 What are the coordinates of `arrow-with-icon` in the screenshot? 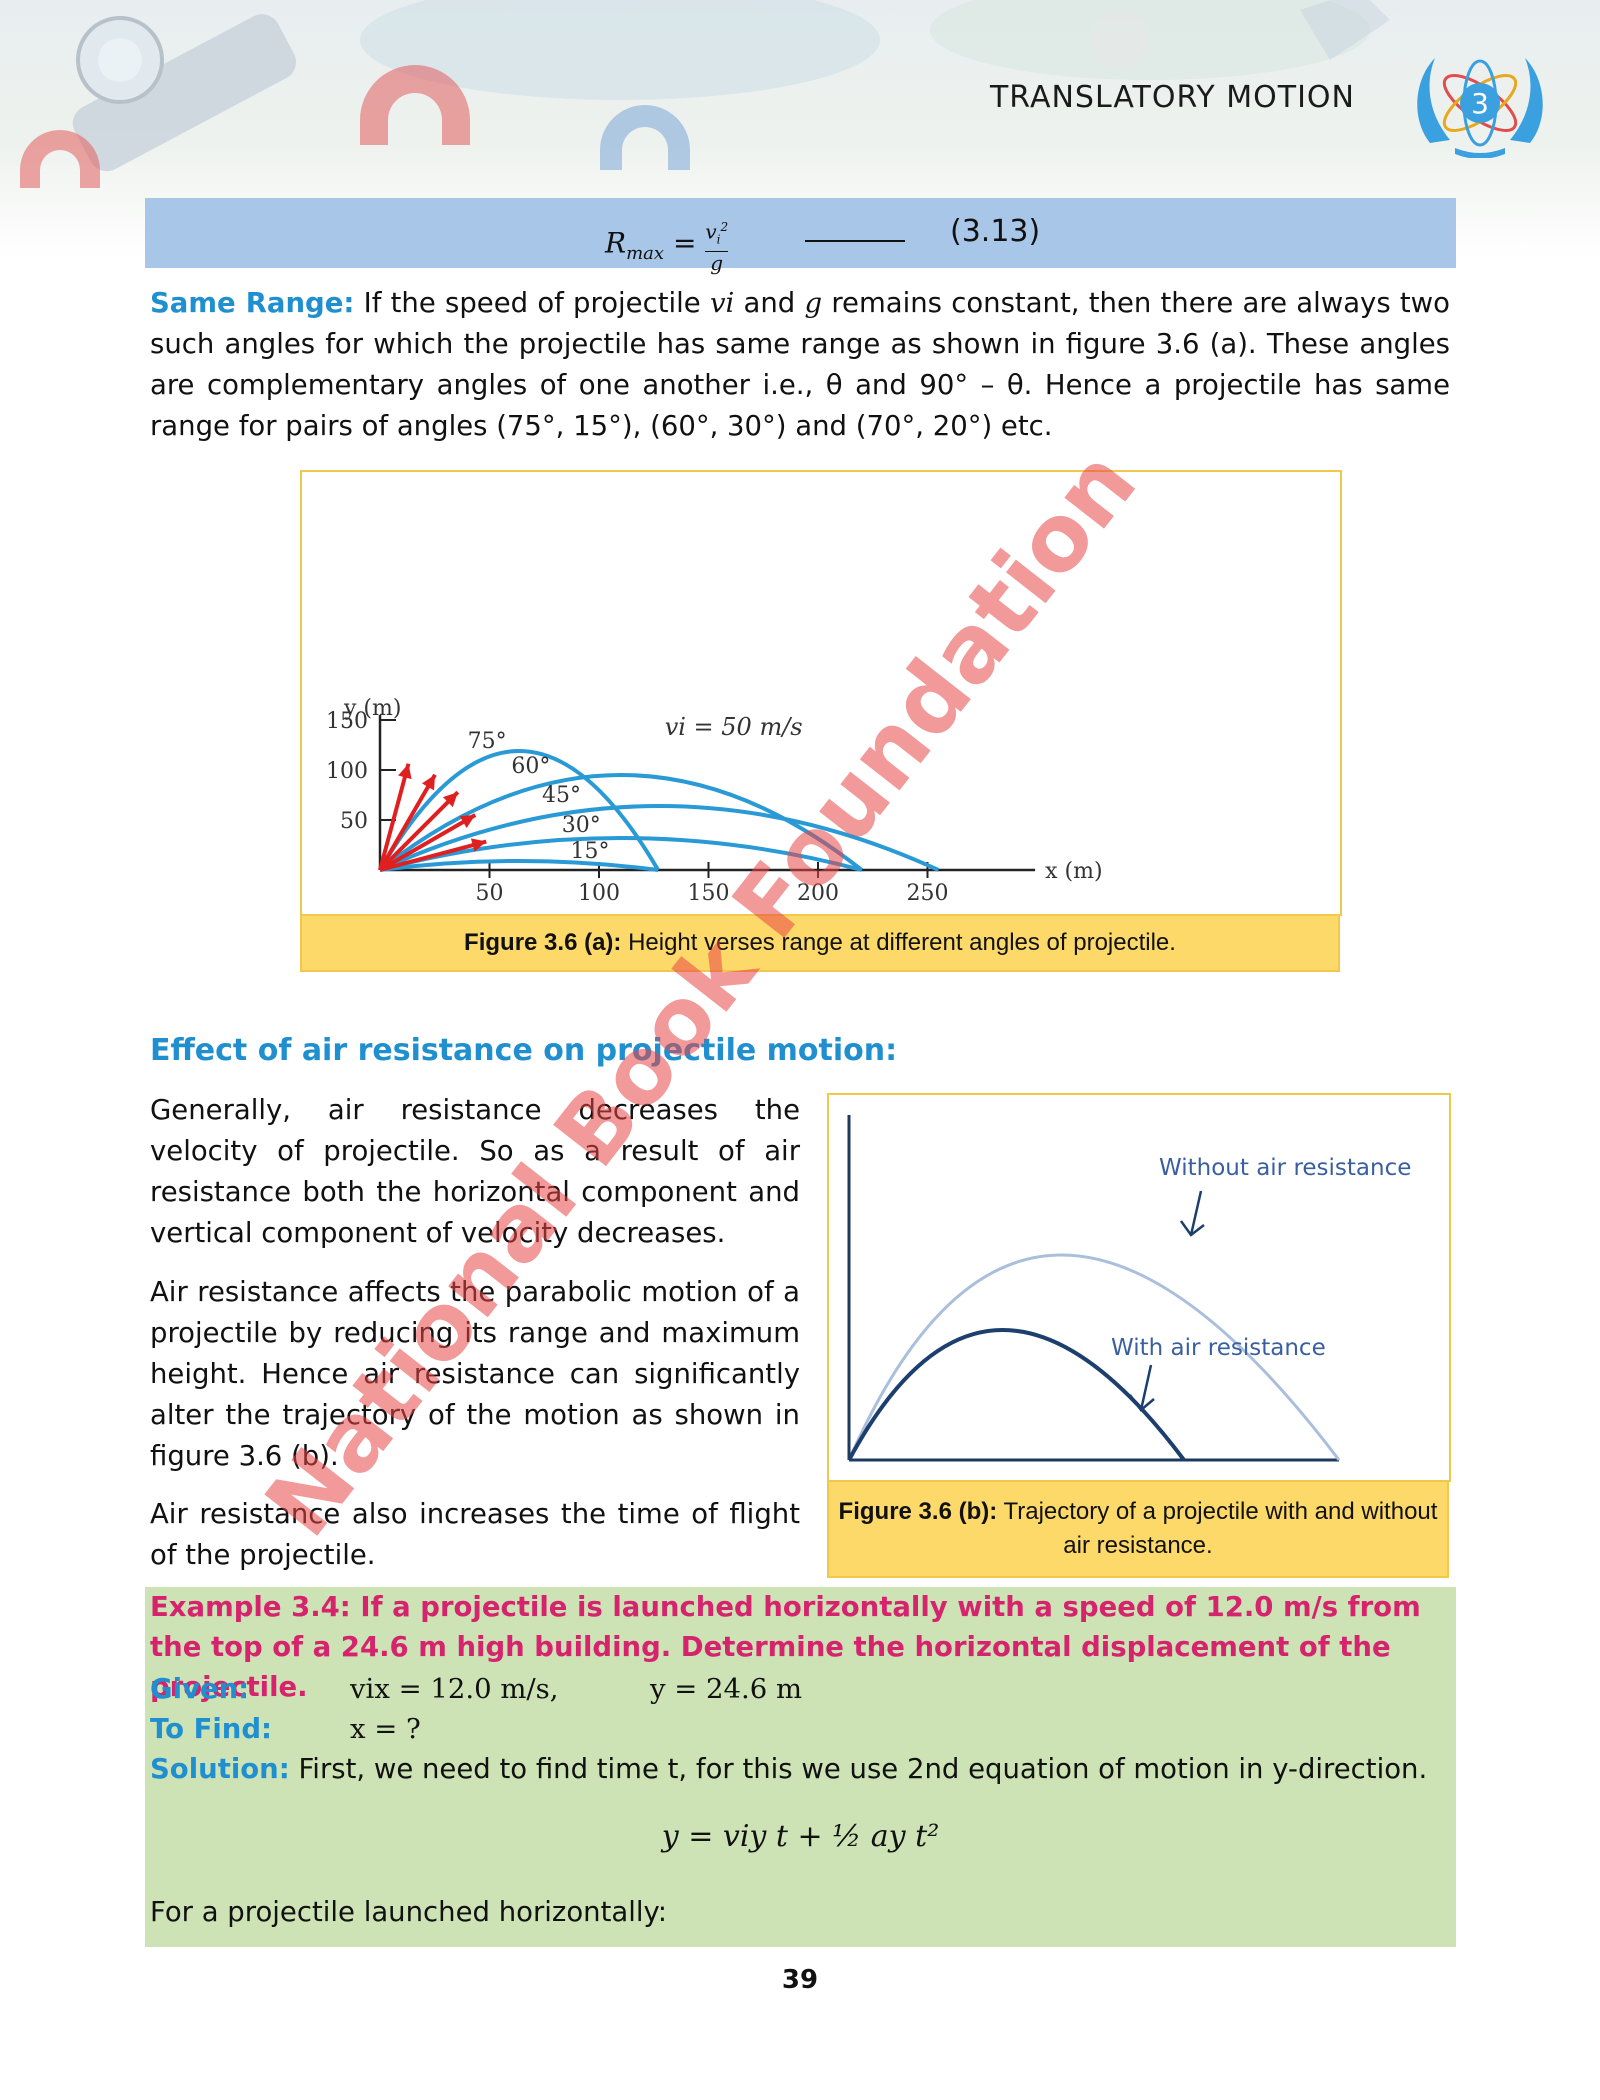 It's located at (1141, 1388).